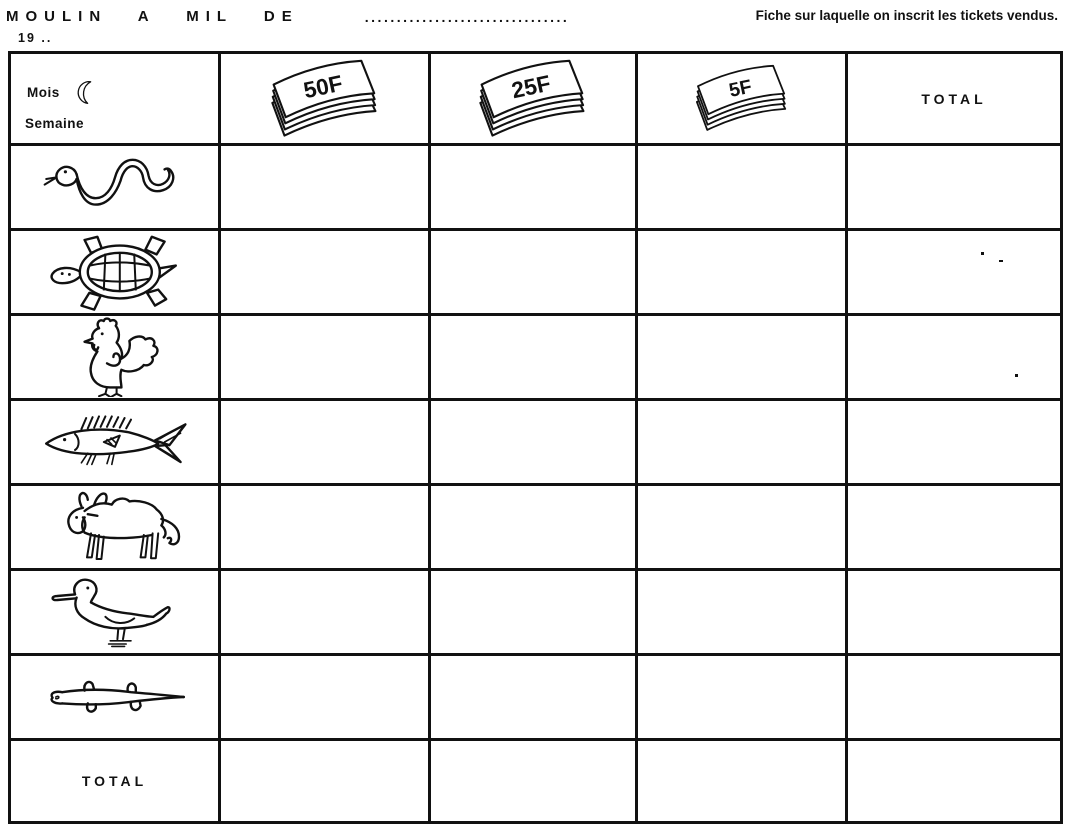  What do you see at coordinates (123, 526) in the screenshot?
I see `ox-icon` at bounding box center [123, 526].